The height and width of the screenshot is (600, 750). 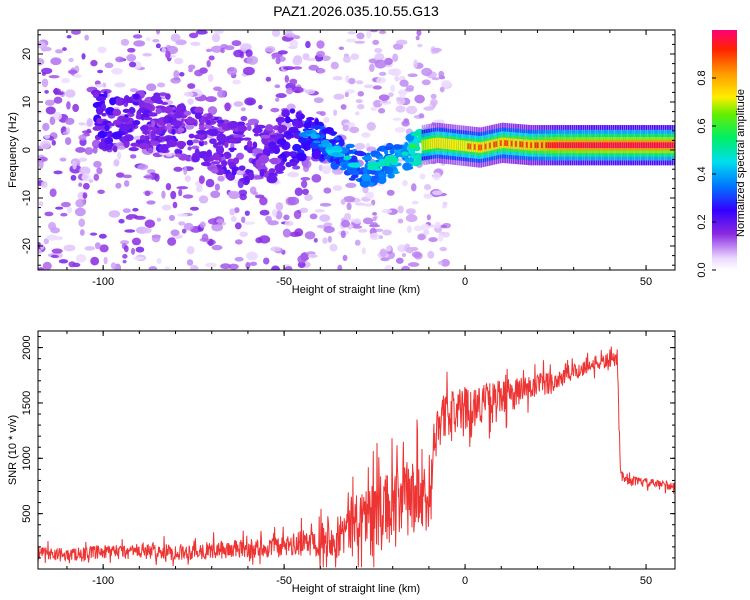 What do you see at coordinates (284, 581) in the screenshot?
I see `snr-x-tick-label: -50` at bounding box center [284, 581].